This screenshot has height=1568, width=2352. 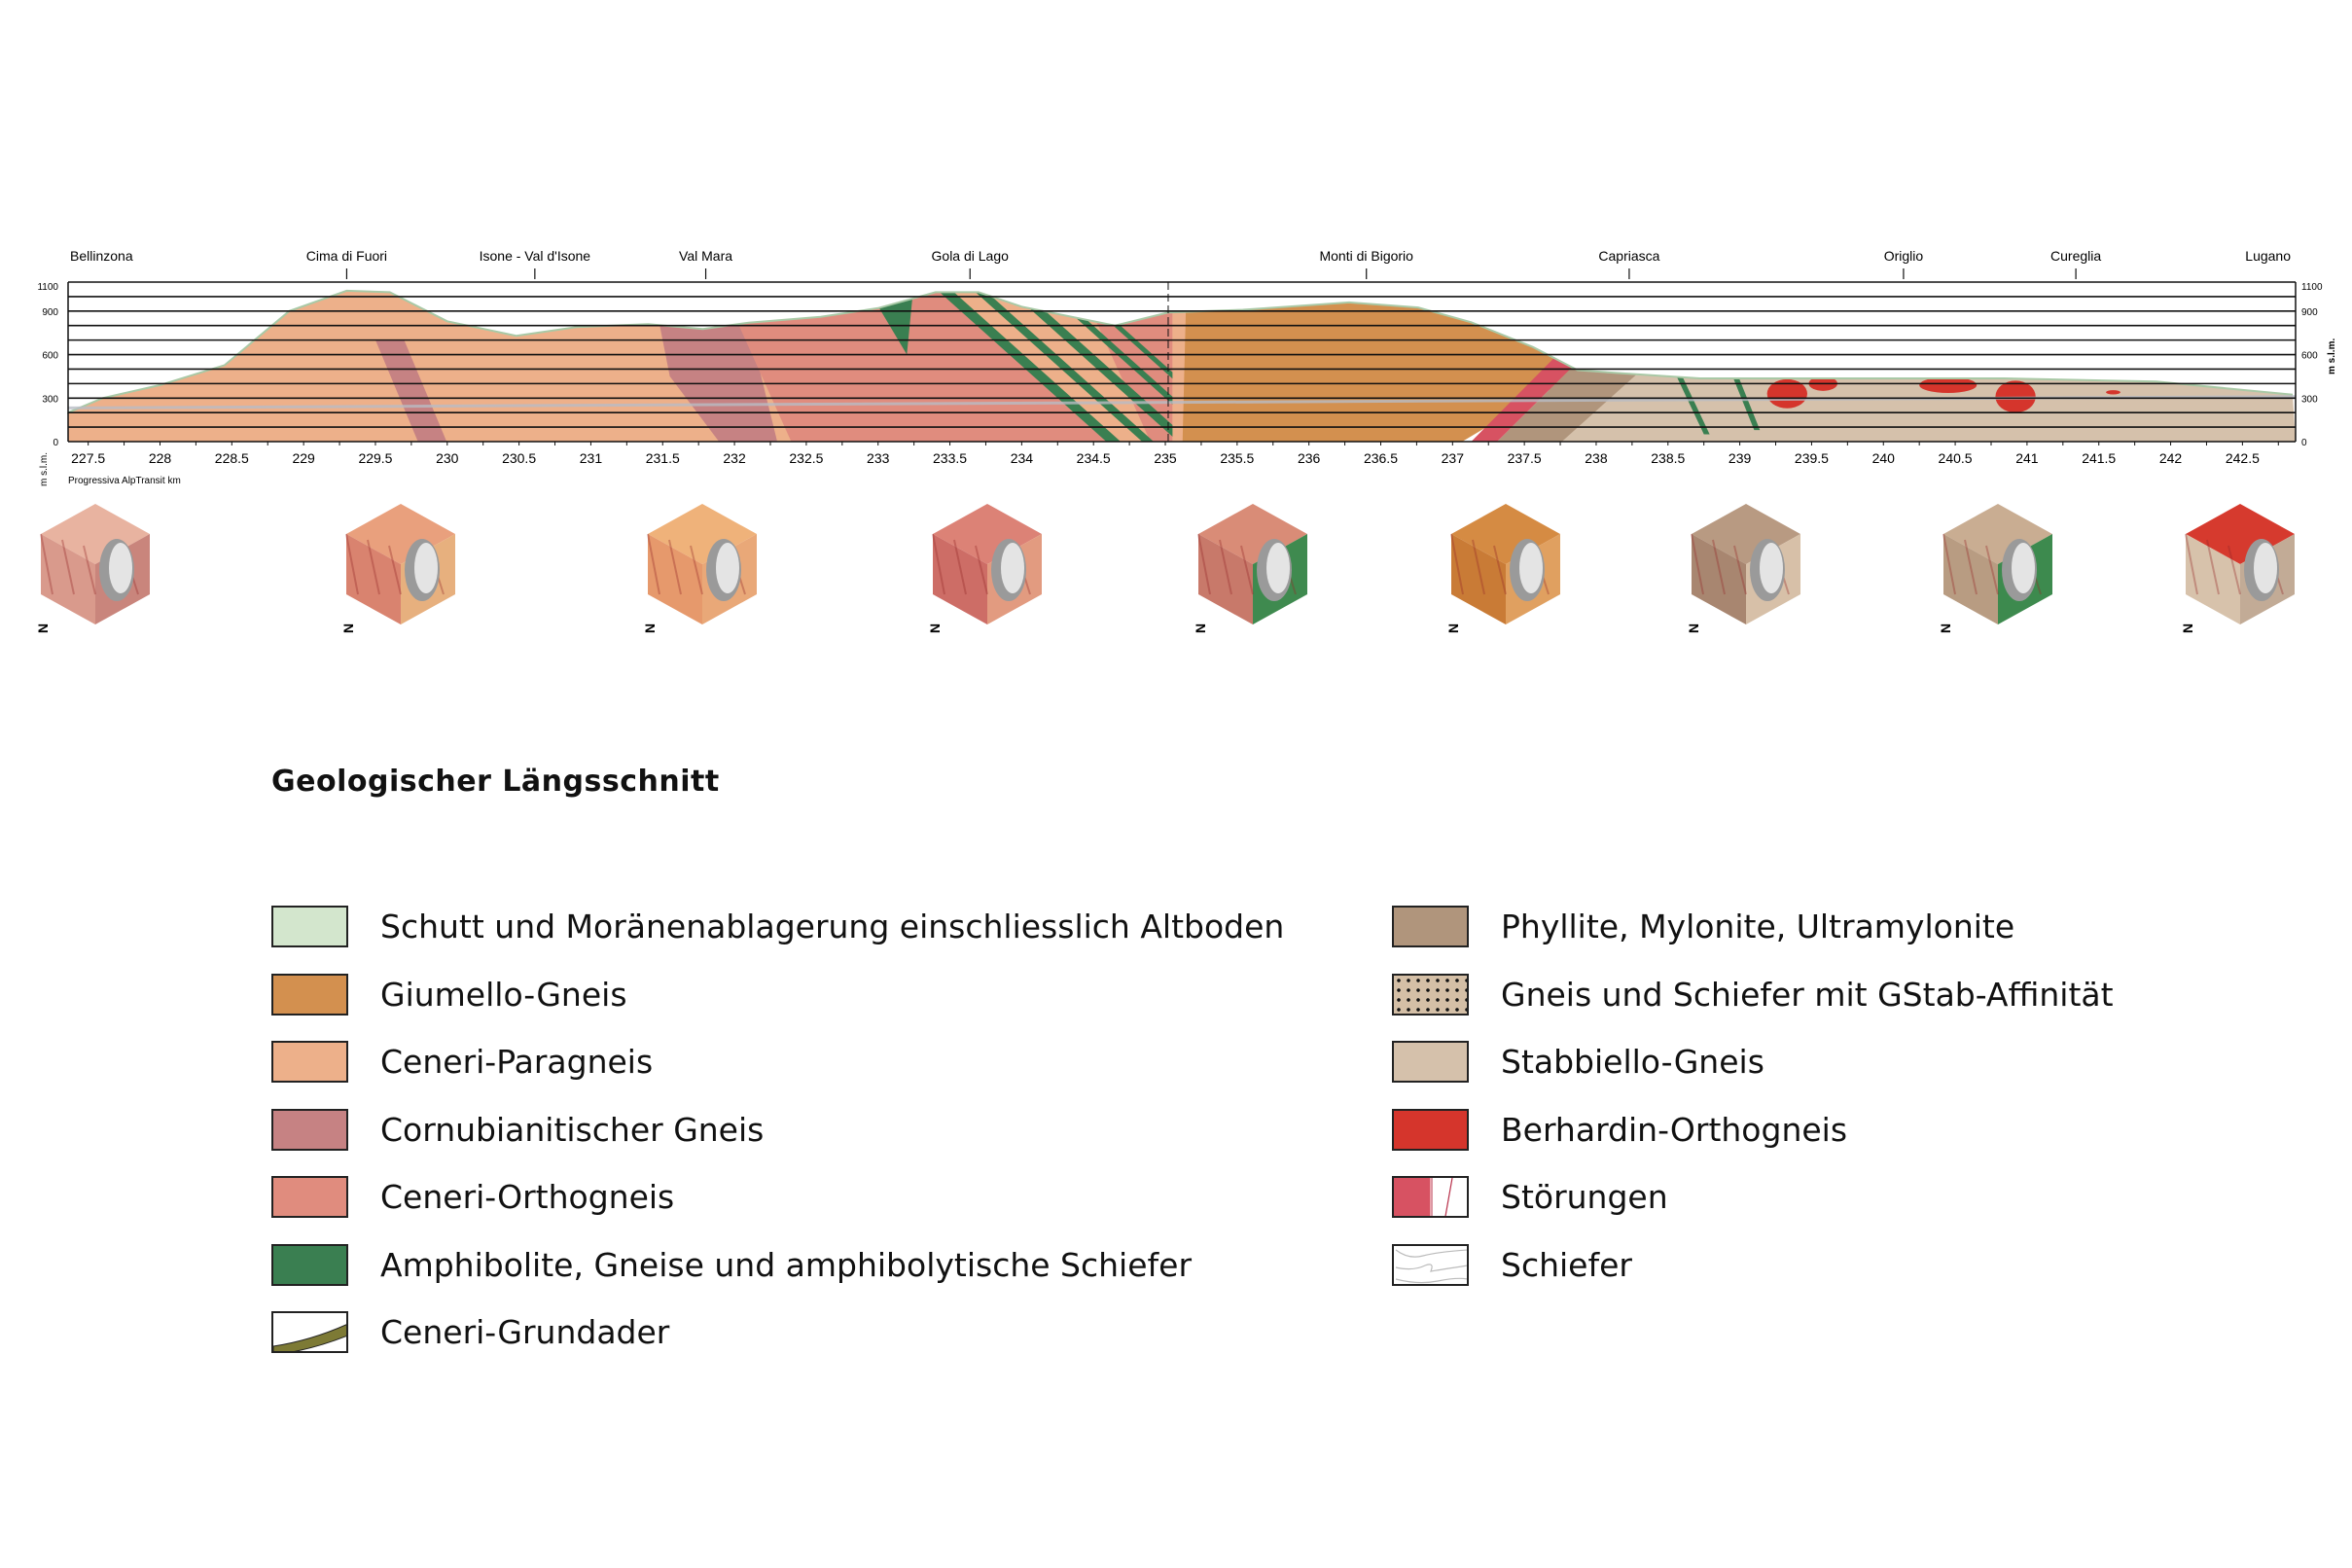 I want to click on legend-item: Ceneri-Paragneis, so click(x=777, y=1062).